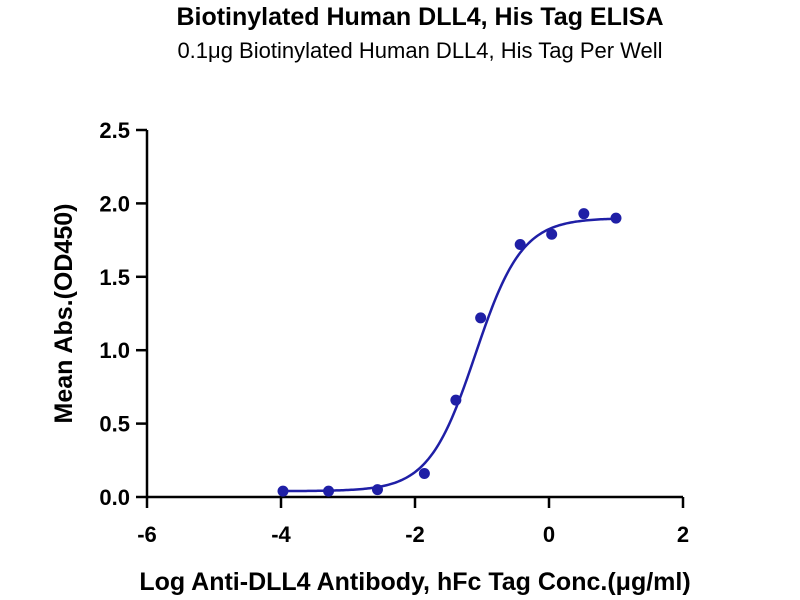 Image resolution: width=800 pixels, height=600 pixels. I want to click on y-axis-ticks: 0.0 0.5 1.0 1.5 2.0 2.5, so click(123, 314).